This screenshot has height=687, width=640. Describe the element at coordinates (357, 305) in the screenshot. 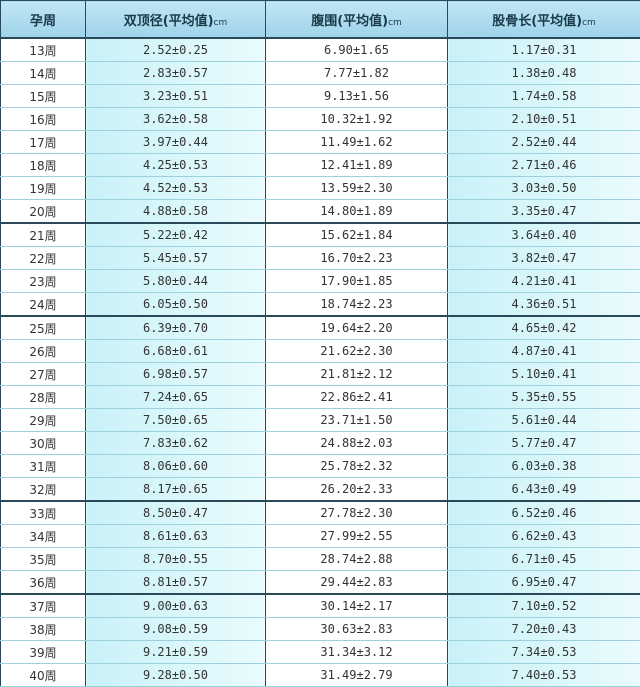

I see `ac-cell: 18.74±2.23` at that location.